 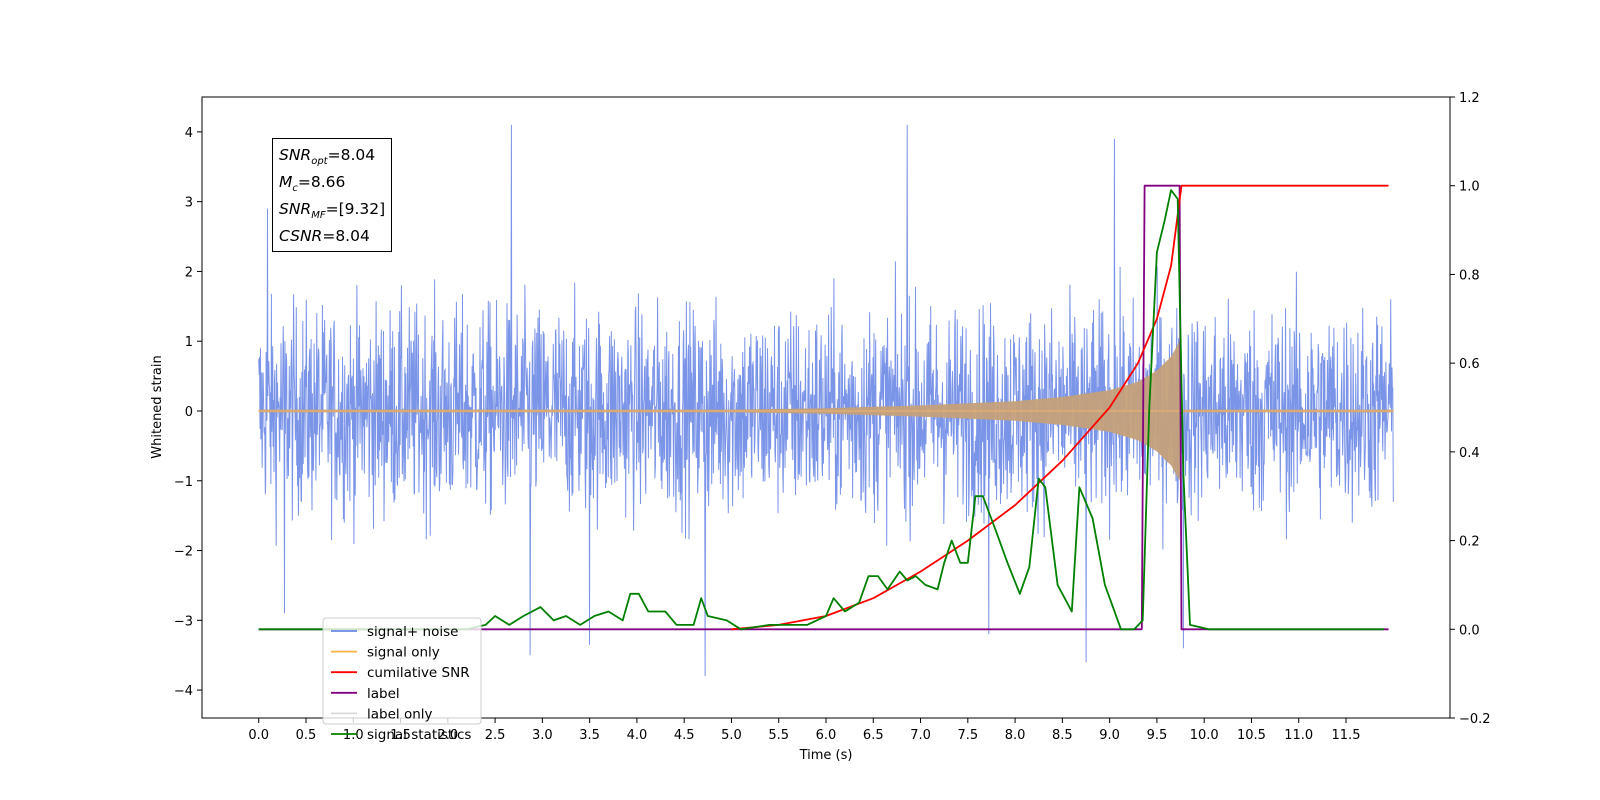 What do you see at coordinates (1062, 735) in the screenshot?
I see `x-tick-label: 8.5` at bounding box center [1062, 735].